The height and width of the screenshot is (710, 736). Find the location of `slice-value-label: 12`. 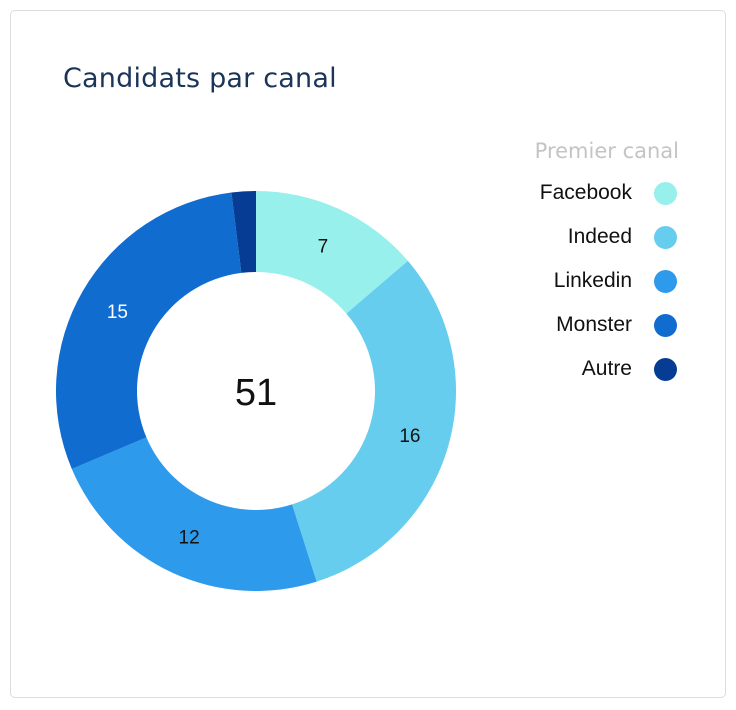

slice-value-label: 12 is located at coordinates (189, 537).